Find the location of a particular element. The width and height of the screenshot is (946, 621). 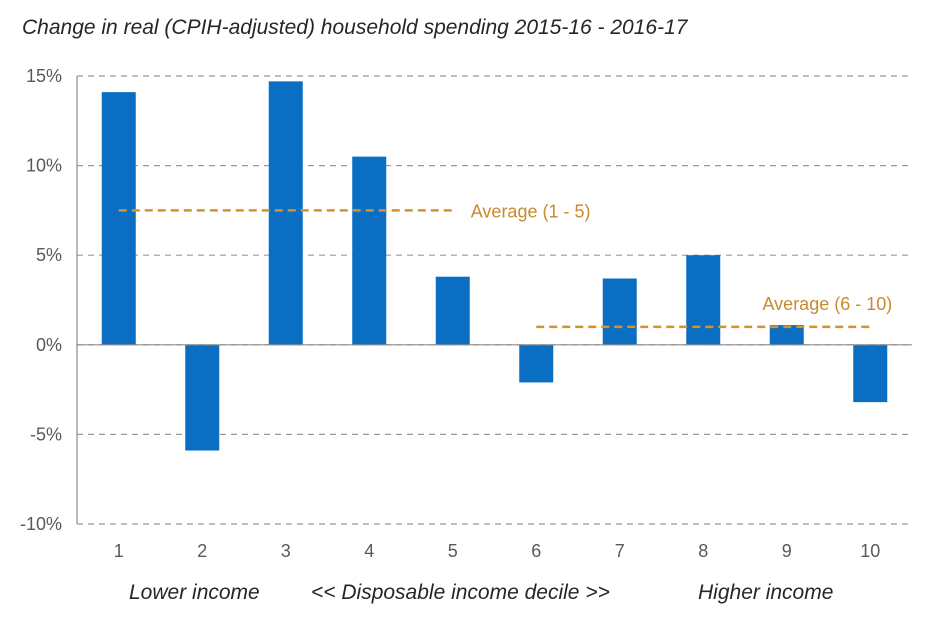

x-axis-label-center: << Disposable income decile >> is located at coordinates (460, 592).